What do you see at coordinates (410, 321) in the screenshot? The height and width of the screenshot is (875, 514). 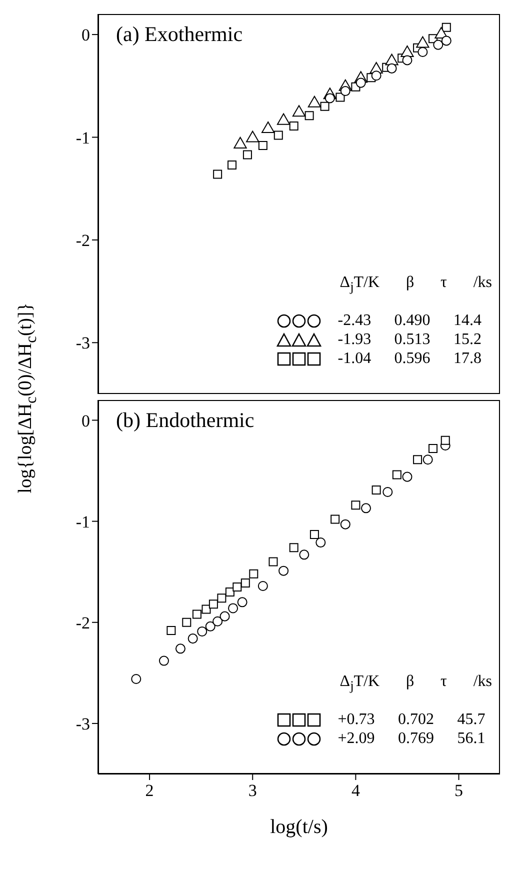 I see `legend-label: -2.43 0.490 14.4` at bounding box center [410, 321].